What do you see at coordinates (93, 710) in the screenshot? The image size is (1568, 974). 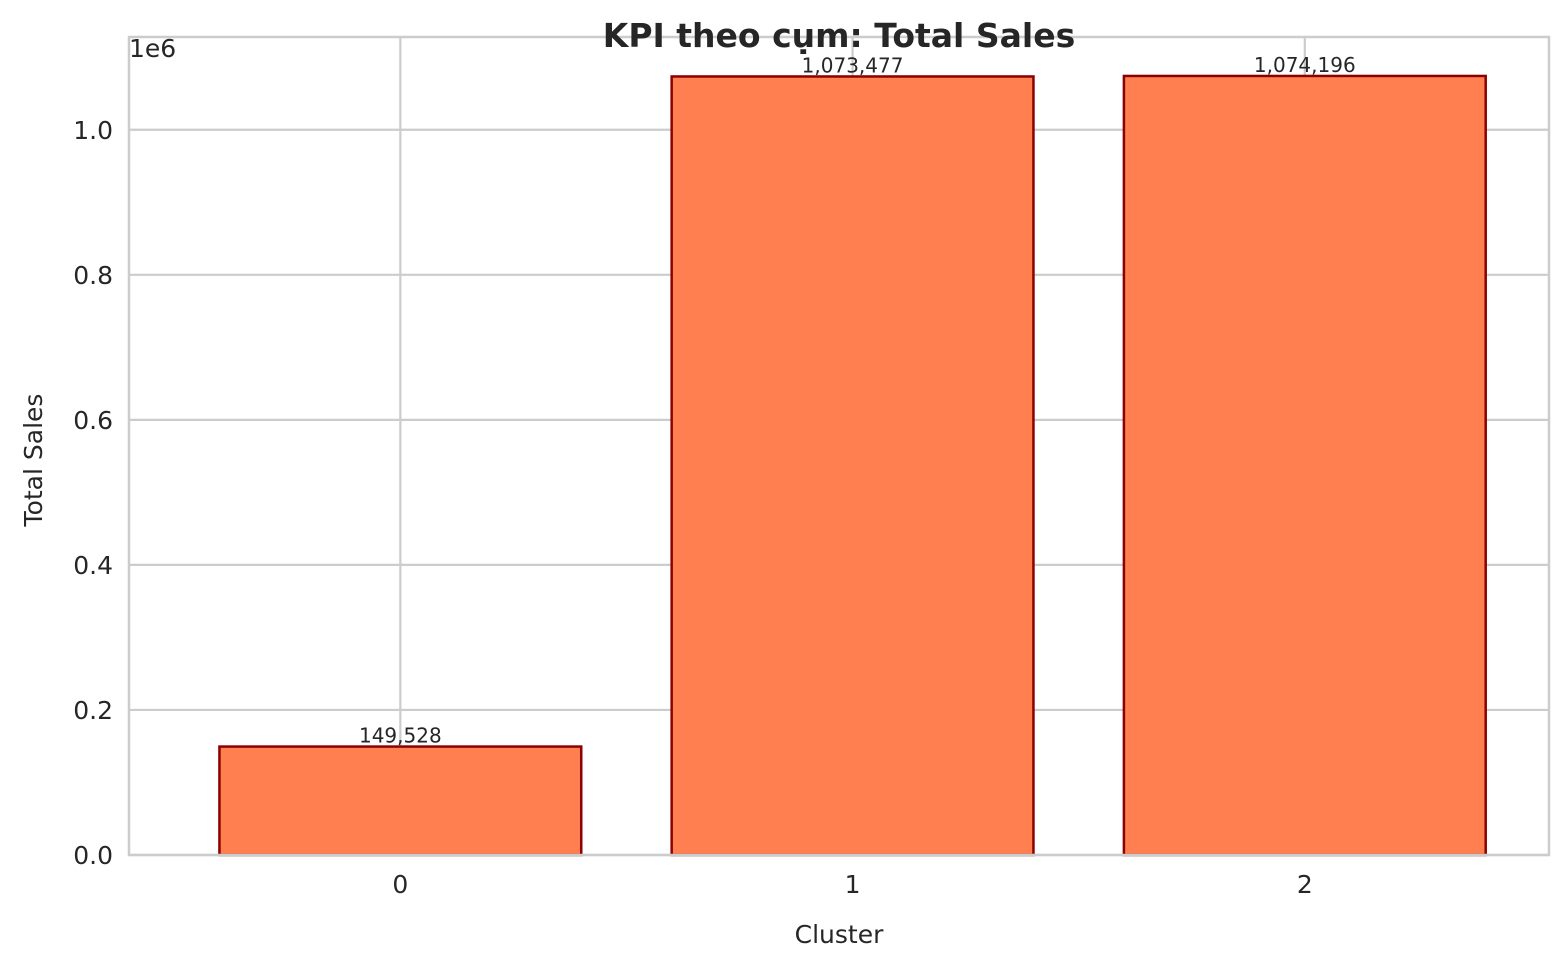 I see `y-tick-label: 0.2` at bounding box center [93, 710].